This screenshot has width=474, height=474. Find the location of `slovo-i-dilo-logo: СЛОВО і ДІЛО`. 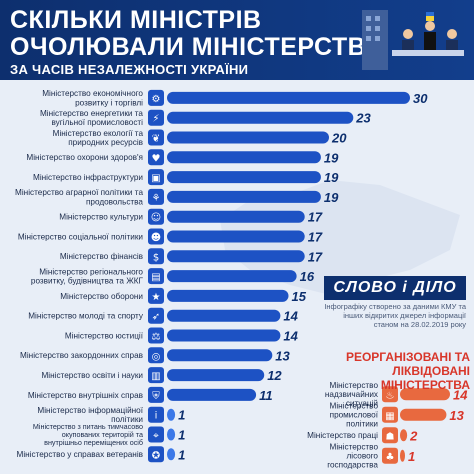

slovo-i-dilo-logo: СЛОВО і ДІЛО is located at coordinates (395, 288).